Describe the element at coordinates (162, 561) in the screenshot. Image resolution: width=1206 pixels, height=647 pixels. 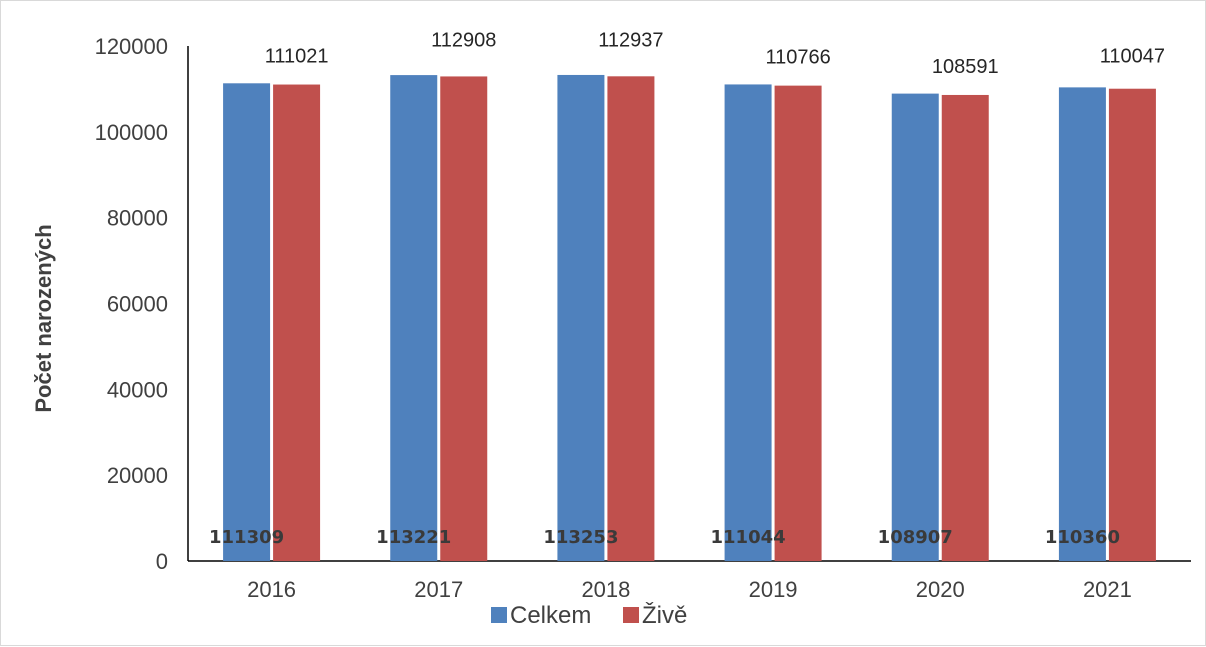
I see `y-tick-label: 0` at that location.